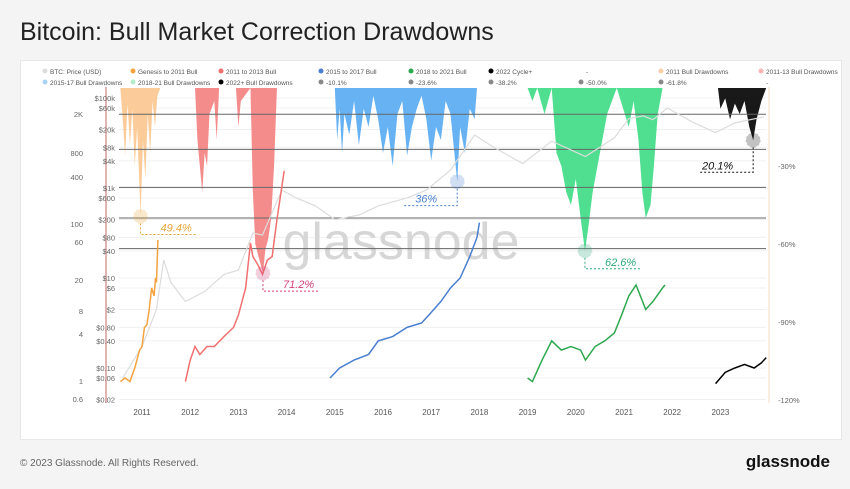 Image resolution: width=850 pixels, height=489 pixels. Describe the element at coordinates (259, 83) in the screenshot. I see `legend-item: 2022+ Bull Drawdowns` at that location.